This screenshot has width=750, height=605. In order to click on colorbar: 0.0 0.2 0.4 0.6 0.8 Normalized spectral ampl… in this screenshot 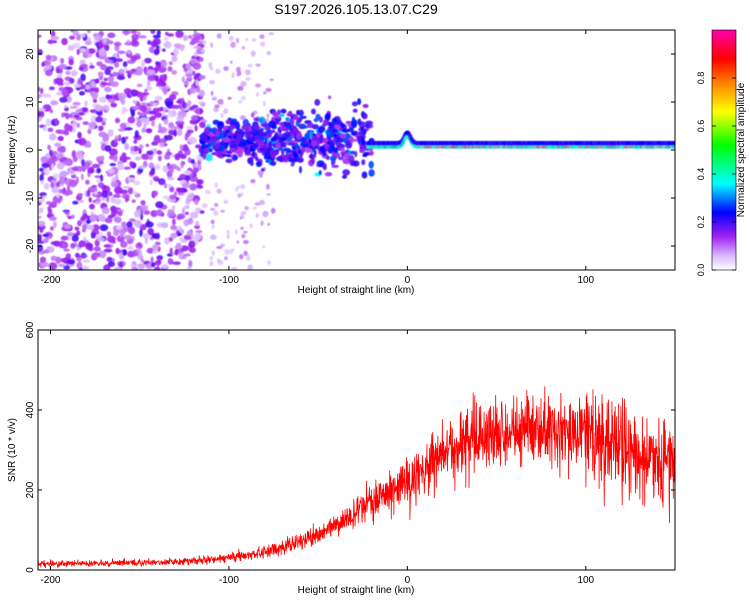, I will do `click(721, 153)`.